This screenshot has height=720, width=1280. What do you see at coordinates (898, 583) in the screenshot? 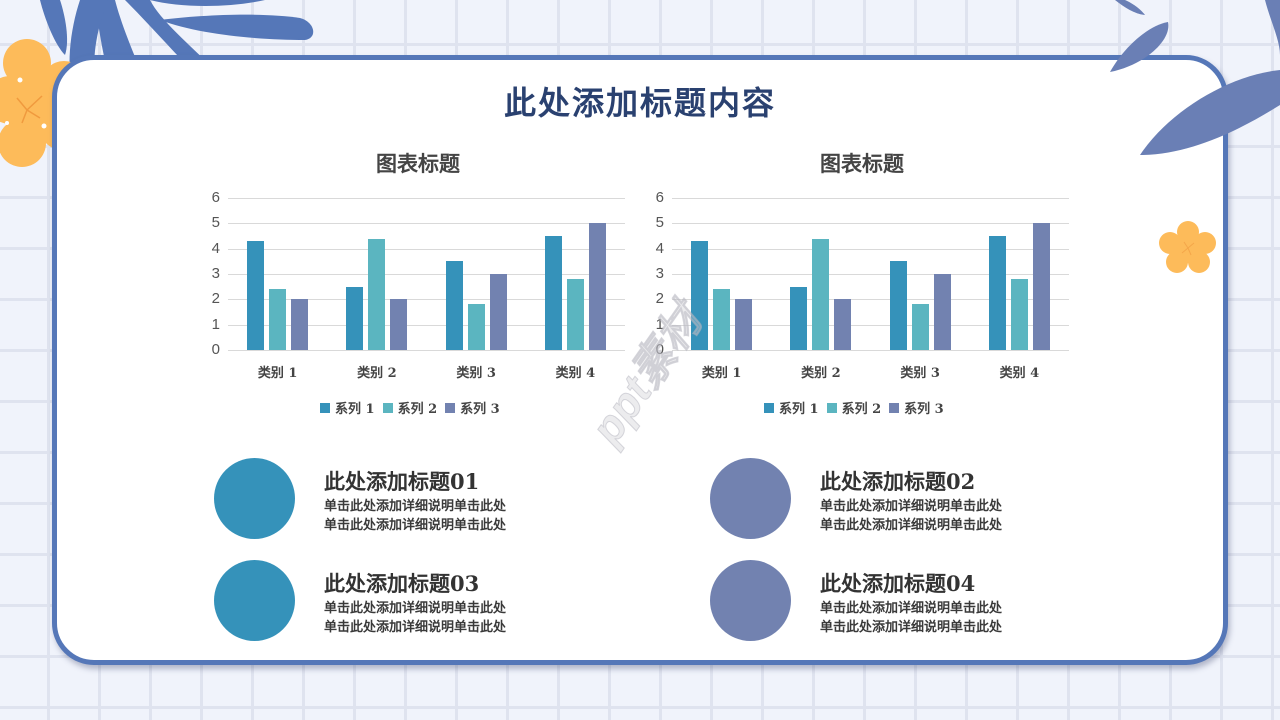
I see `item-title: 此处添加标题04` at bounding box center [898, 583].